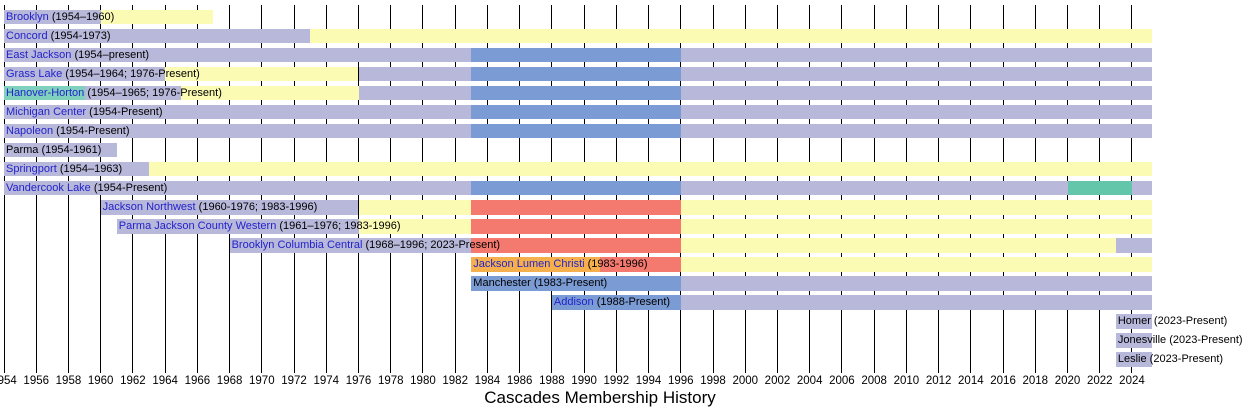 The width and height of the screenshot is (1250, 415). What do you see at coordinates (89, 168) in the screenshot?
I see `school-years: (1954–1963)` at bounding box center [89, 168].